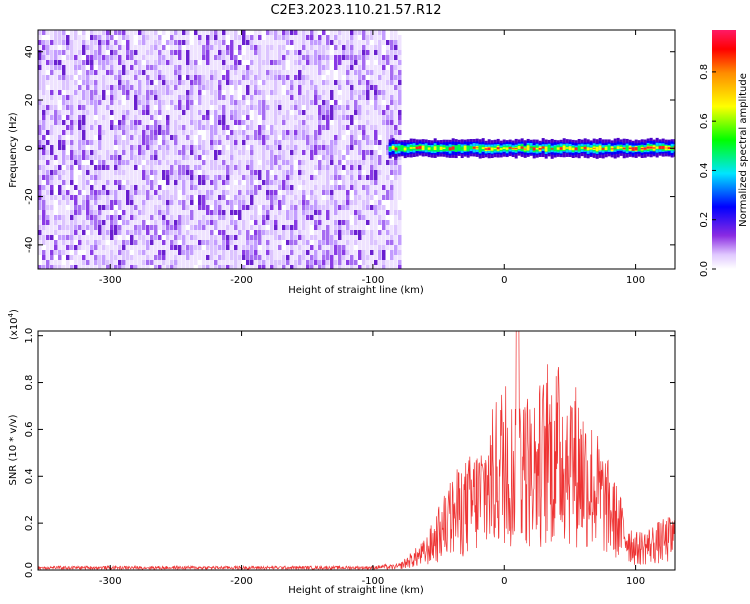  I want to click on snr-x-tick-label: -200, so click(241, 581).